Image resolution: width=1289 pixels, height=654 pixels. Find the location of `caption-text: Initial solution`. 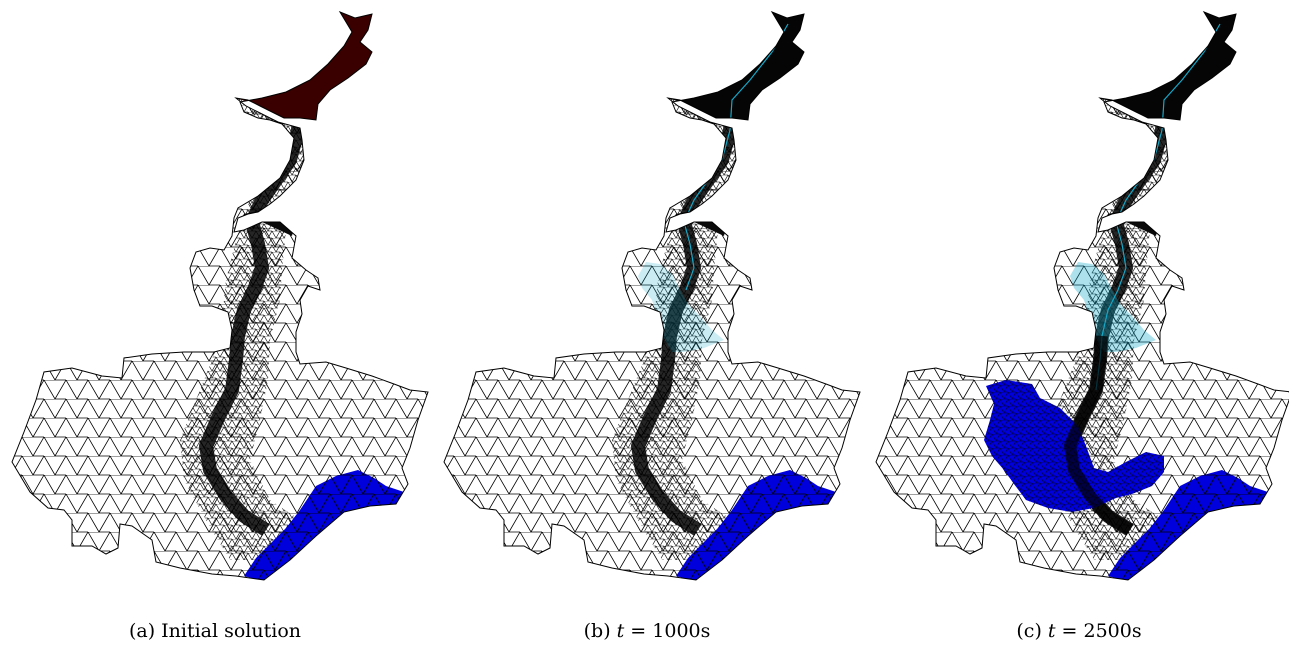

caption-text: Initial solution is located at coordinates (231, 631).